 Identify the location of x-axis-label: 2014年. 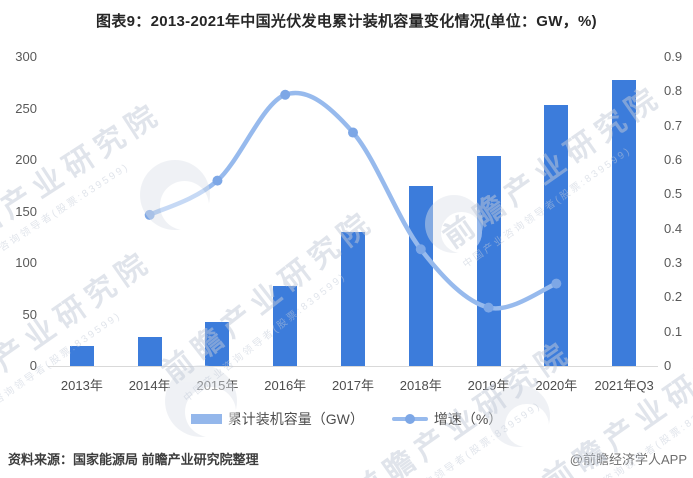
(149, 385).